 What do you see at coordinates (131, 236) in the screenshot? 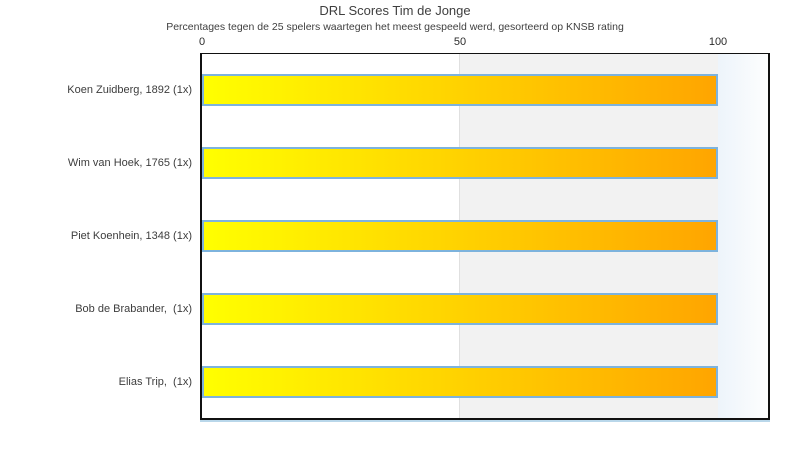
I see `y-axis-label-2: Piet Koenhein, 1348 (1x)` at bounding box center [131, 236].